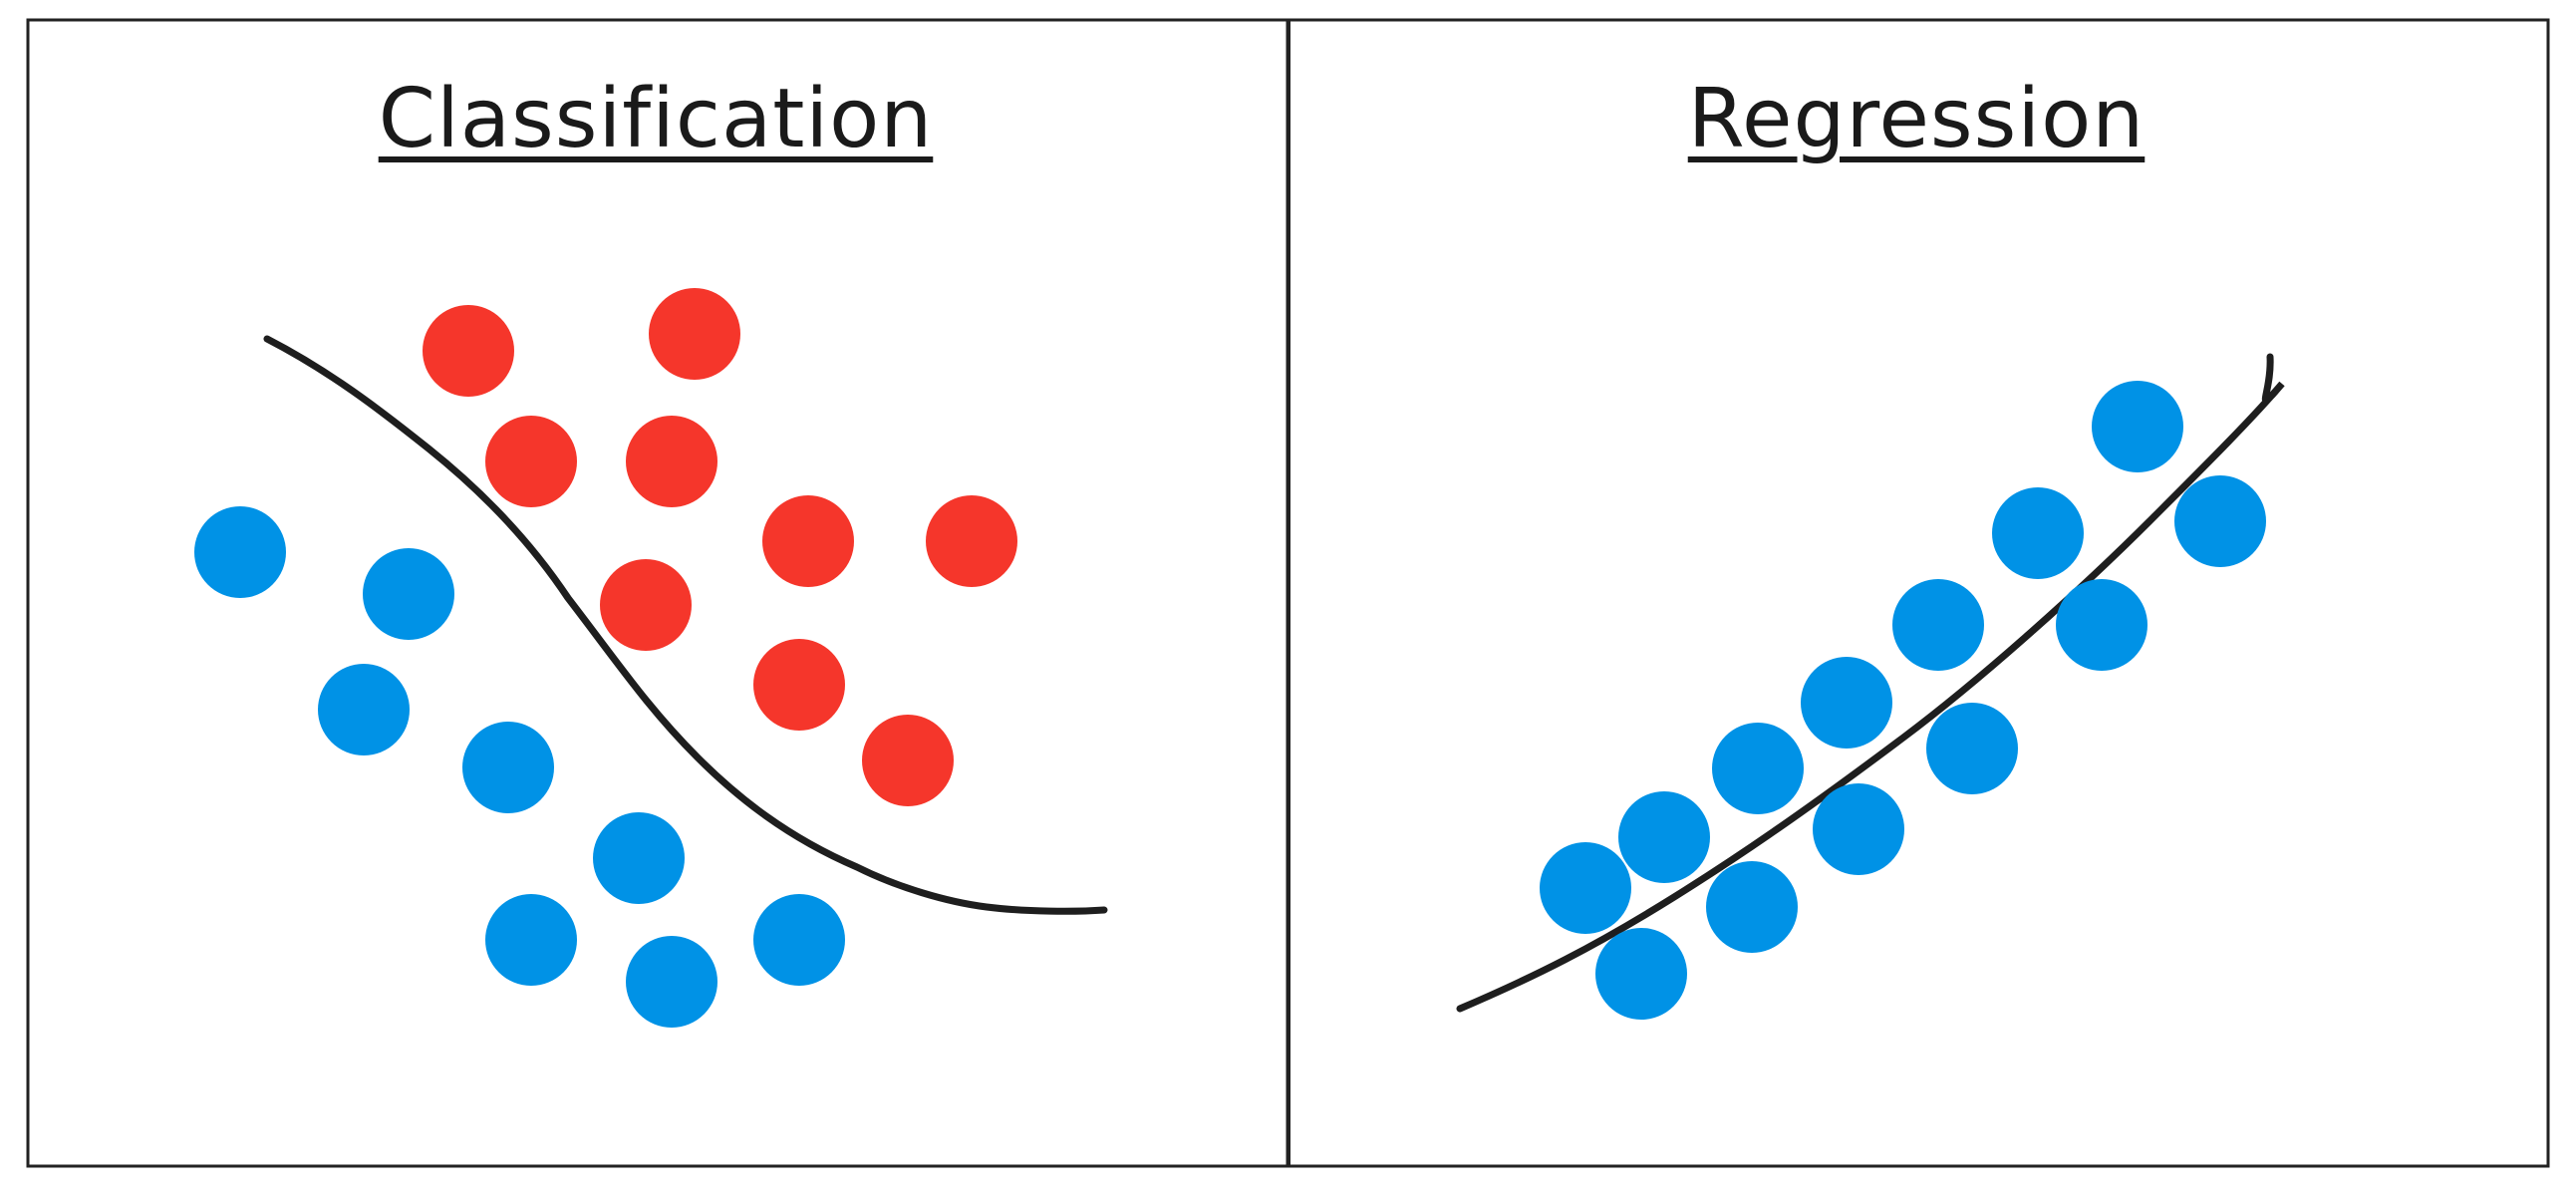 This screenshot has width=2576, height=1203. Describe the element at coordinates (1916, 119) in the screenshot. I see `regression-title: Regression` at that location.